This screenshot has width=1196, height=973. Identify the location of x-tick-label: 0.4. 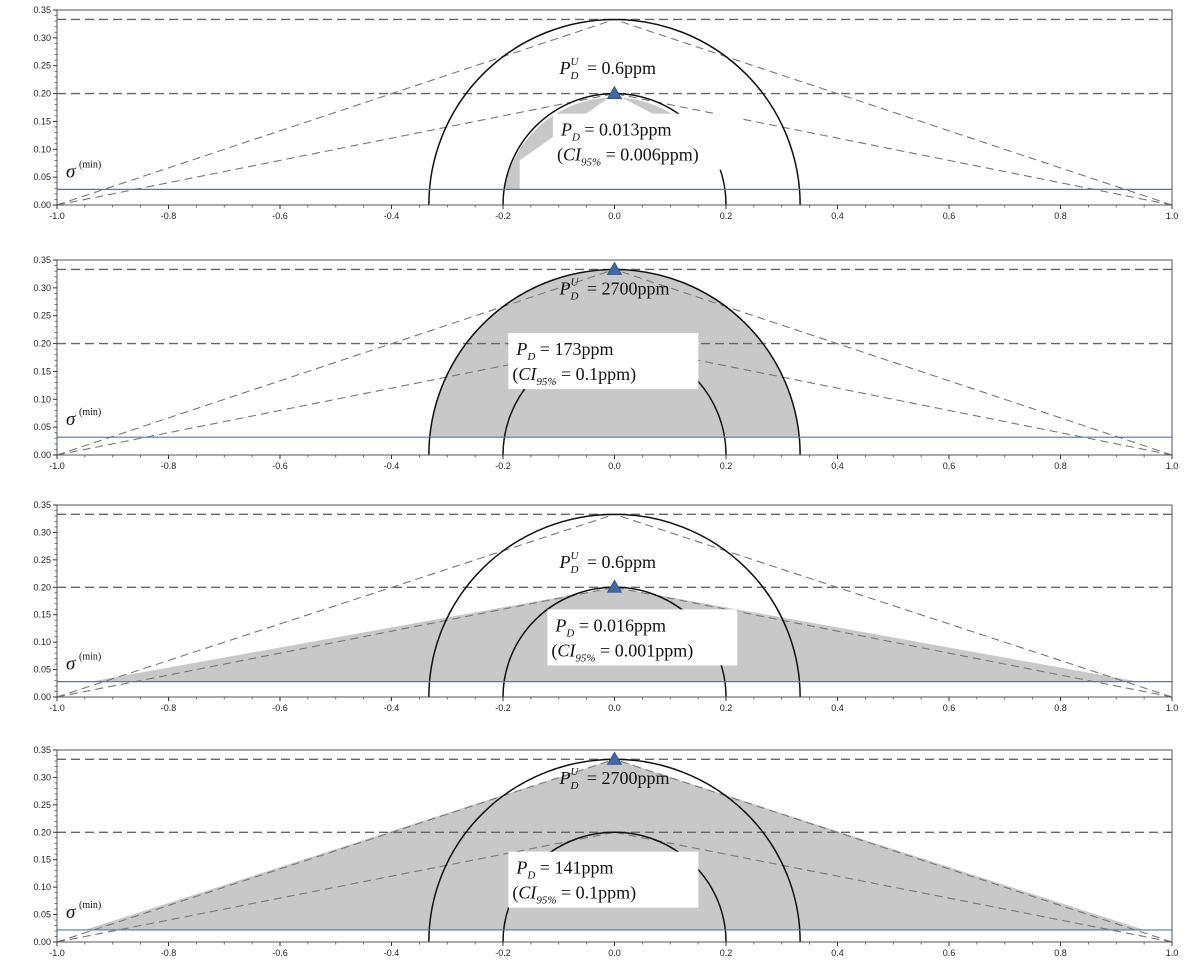
(837, 953).